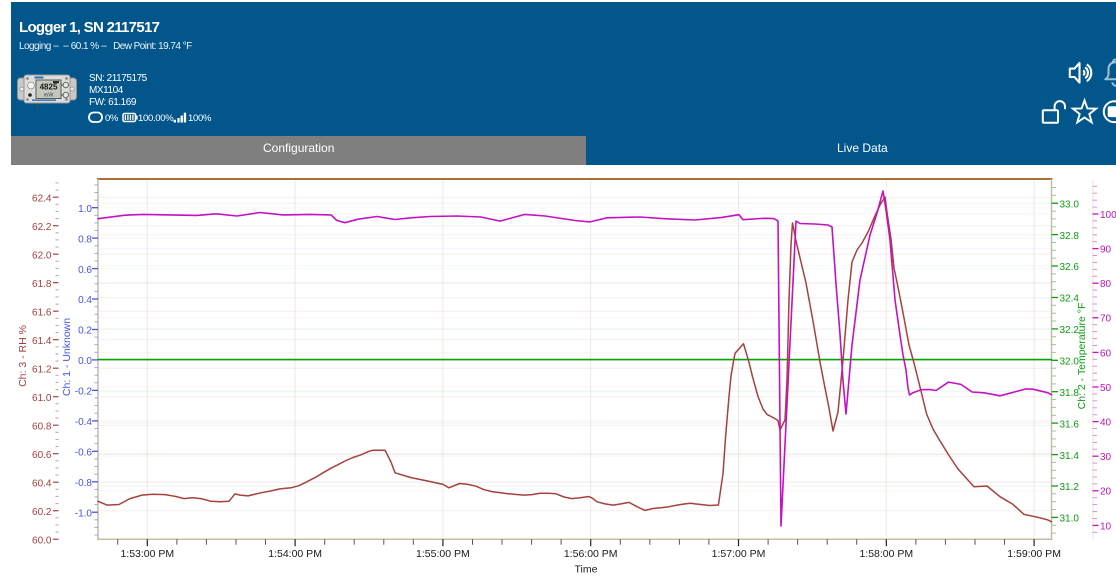 This screenshot has width=1116, height=585. What do you see at coordinates (886, 554) in the screenshot?
I see `svg-text: 1:58:00 PM` at bounding box center [886, 554].